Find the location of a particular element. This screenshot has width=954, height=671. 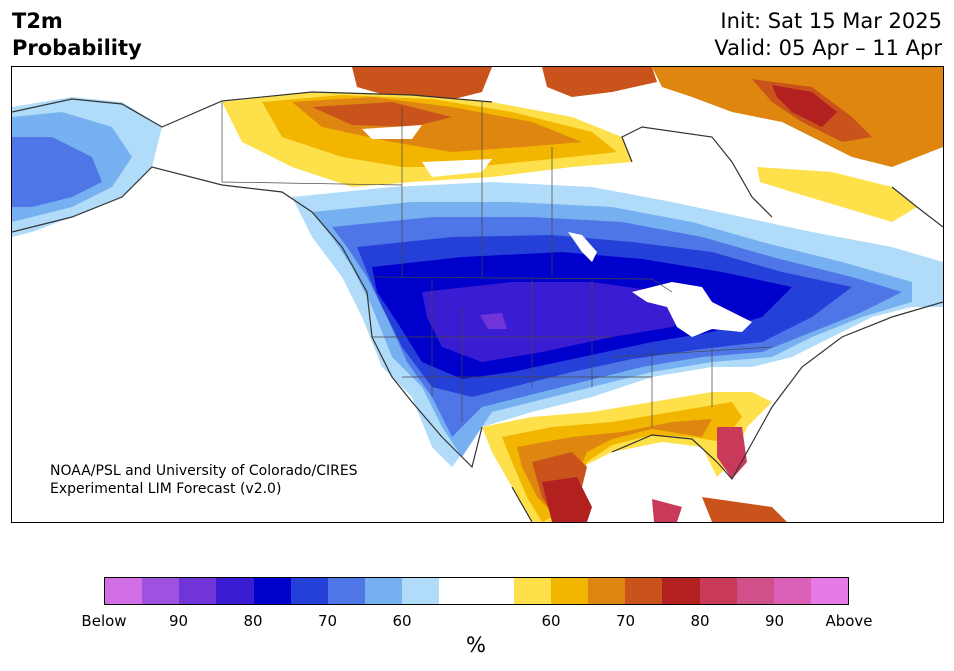

credit-line-2: Experimental LIM Forecast (v2.0) is located at coordinates (165, 489).